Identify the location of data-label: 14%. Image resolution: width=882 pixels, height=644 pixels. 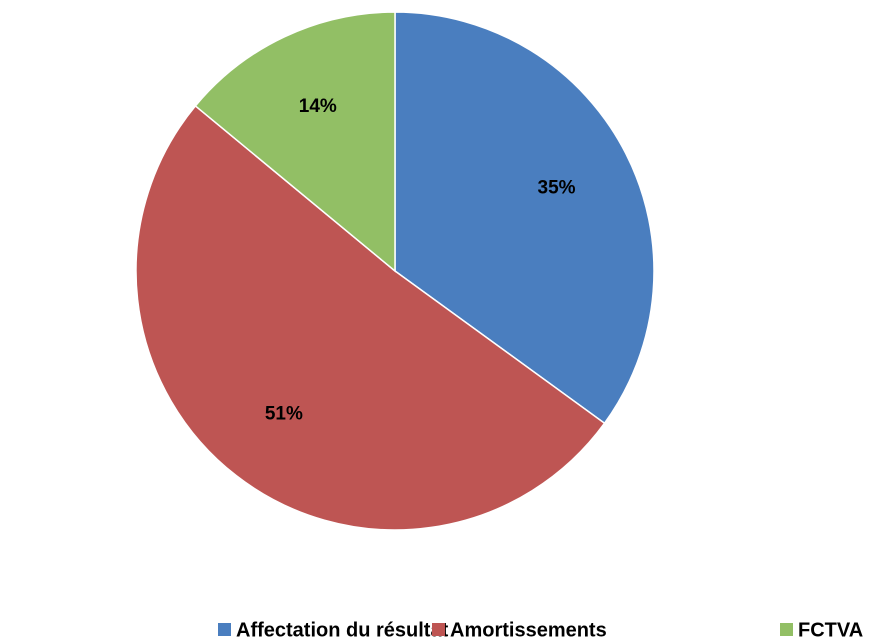
(318, 106).